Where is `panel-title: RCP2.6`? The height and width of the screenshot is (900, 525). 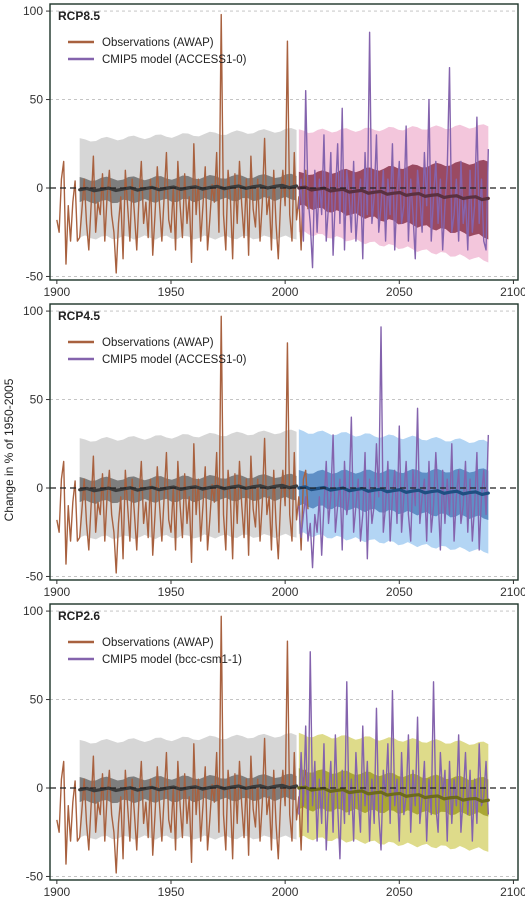 panel-title: RCP2.6 is located at coordinates (79, 616).